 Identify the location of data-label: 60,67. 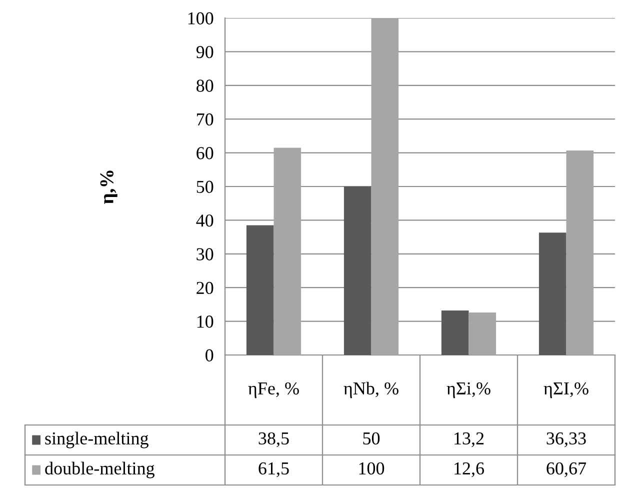
(566, 470).